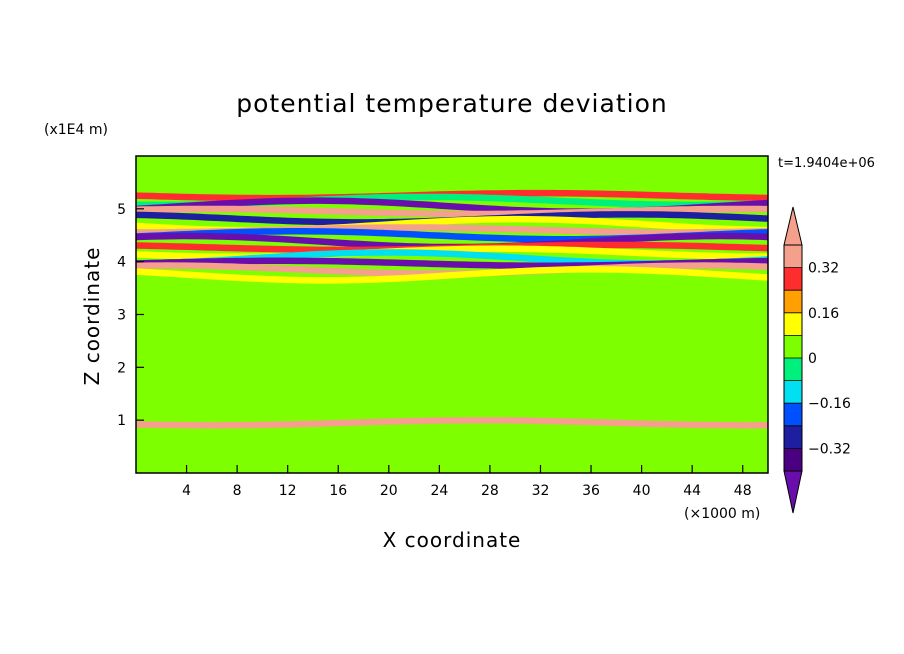  What do you see at coordinates (692, 491) in the screenshot?
I see `x-tick-label: 44` at bounding box center [692, 491].